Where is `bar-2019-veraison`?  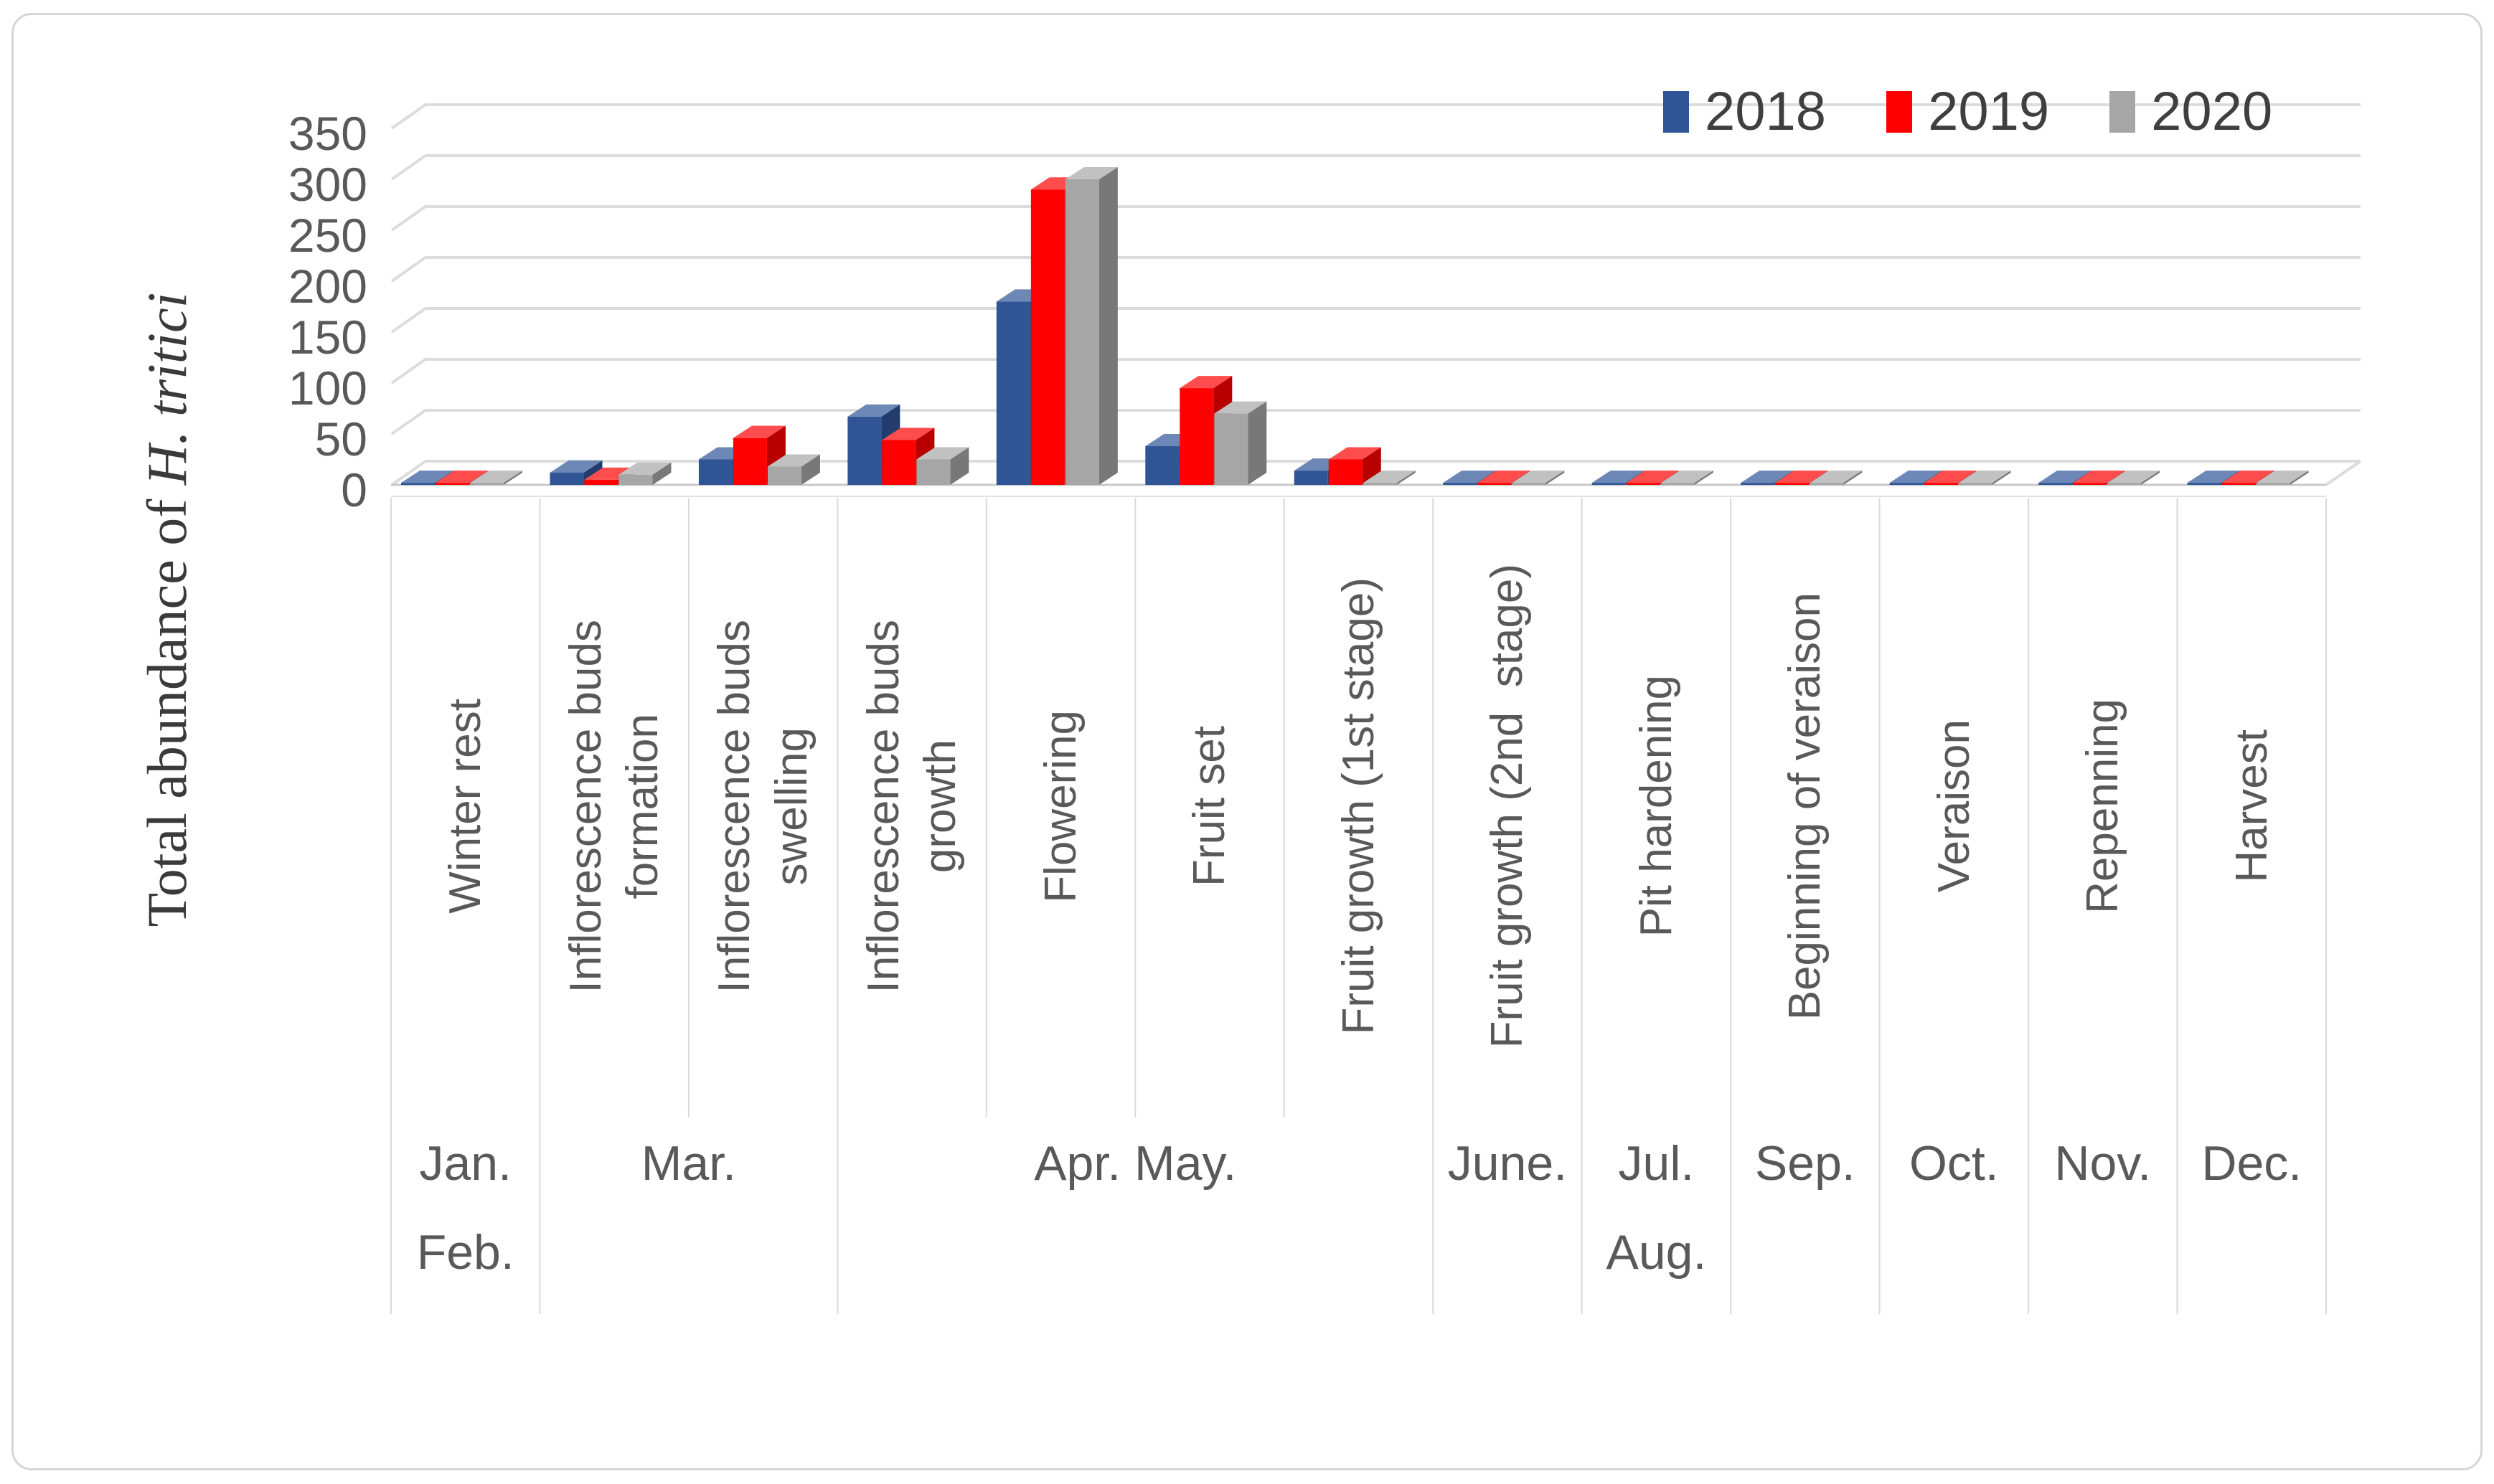 bar-2019-veraison is located at coordinates (1941, 484).